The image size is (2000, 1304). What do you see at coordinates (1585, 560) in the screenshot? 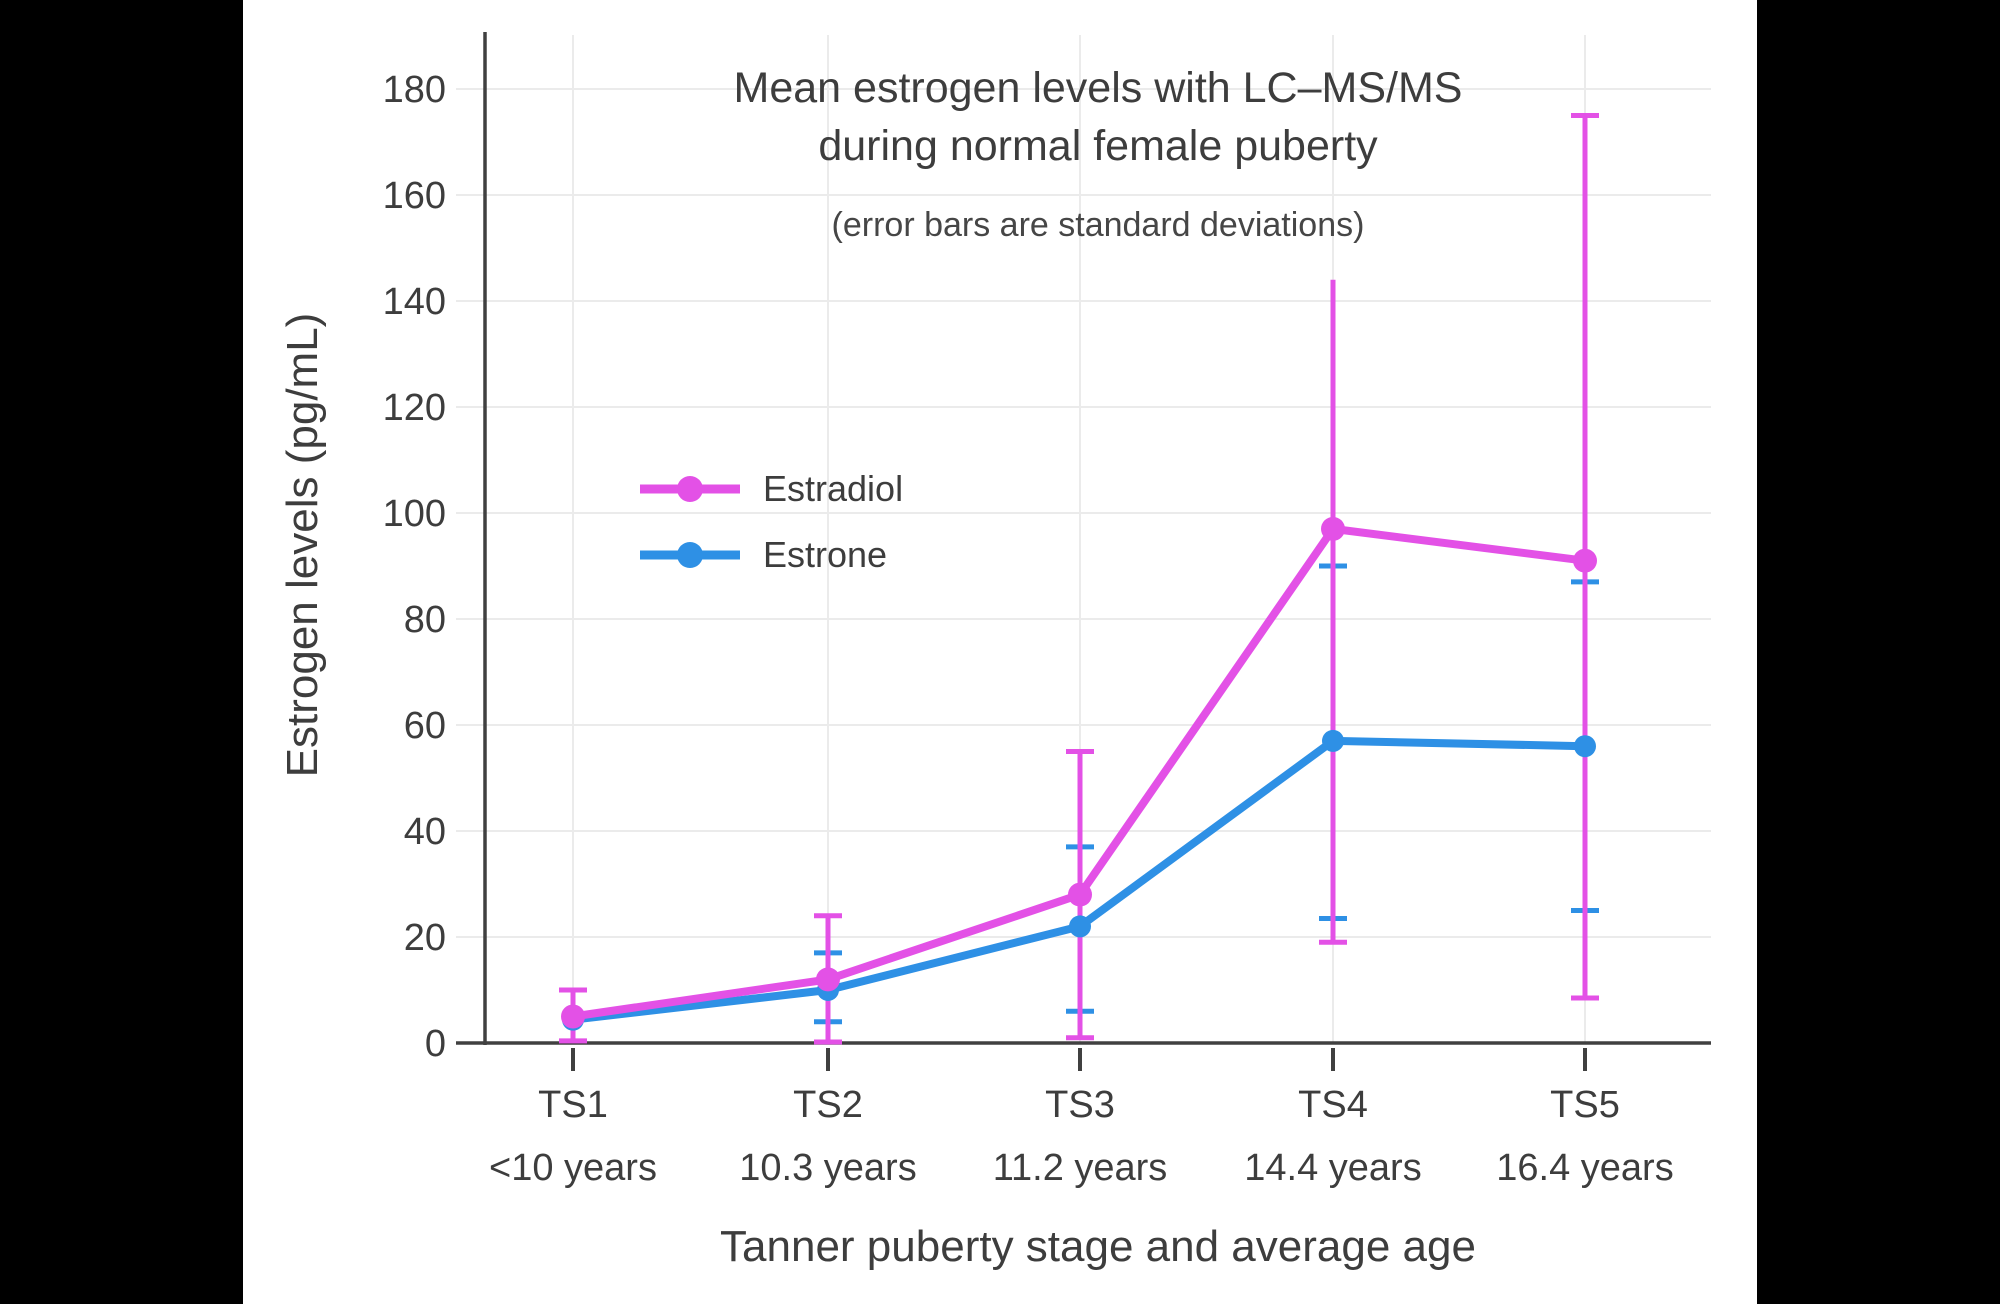
I see `estradiol-point-TS5` at bounding box center [1585, 560].